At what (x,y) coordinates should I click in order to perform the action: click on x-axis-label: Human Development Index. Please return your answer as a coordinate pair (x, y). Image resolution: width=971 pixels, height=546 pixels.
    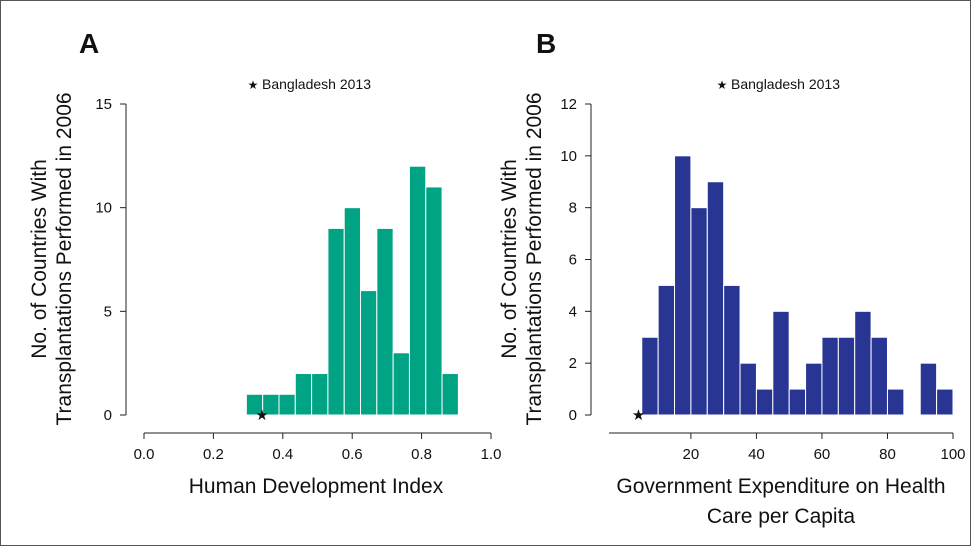
    Looking at the image, I should click on (316, 486).